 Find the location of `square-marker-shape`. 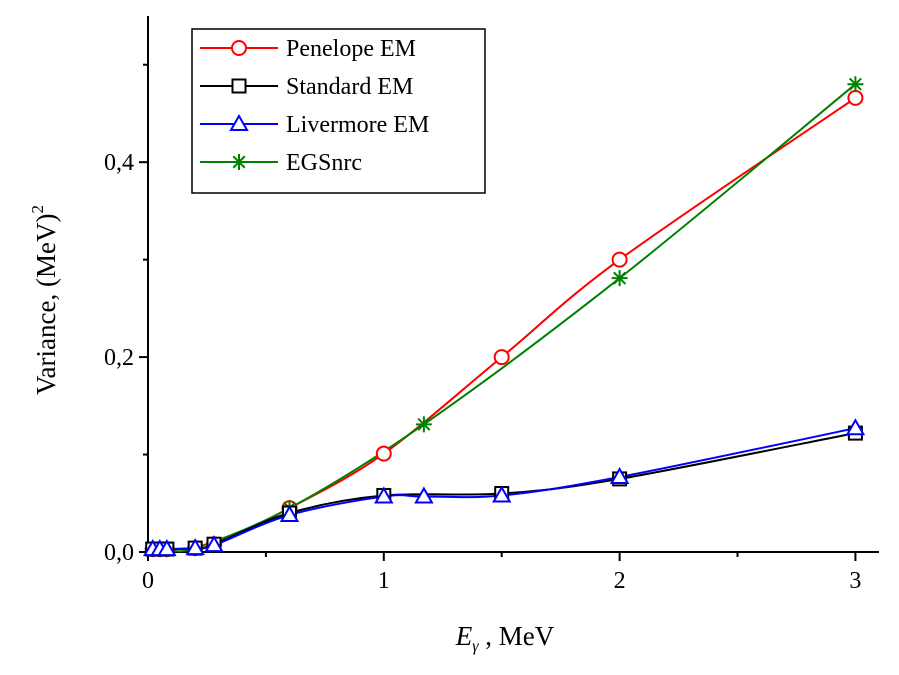

square-marker-shape is located at coordinates (239, 86).